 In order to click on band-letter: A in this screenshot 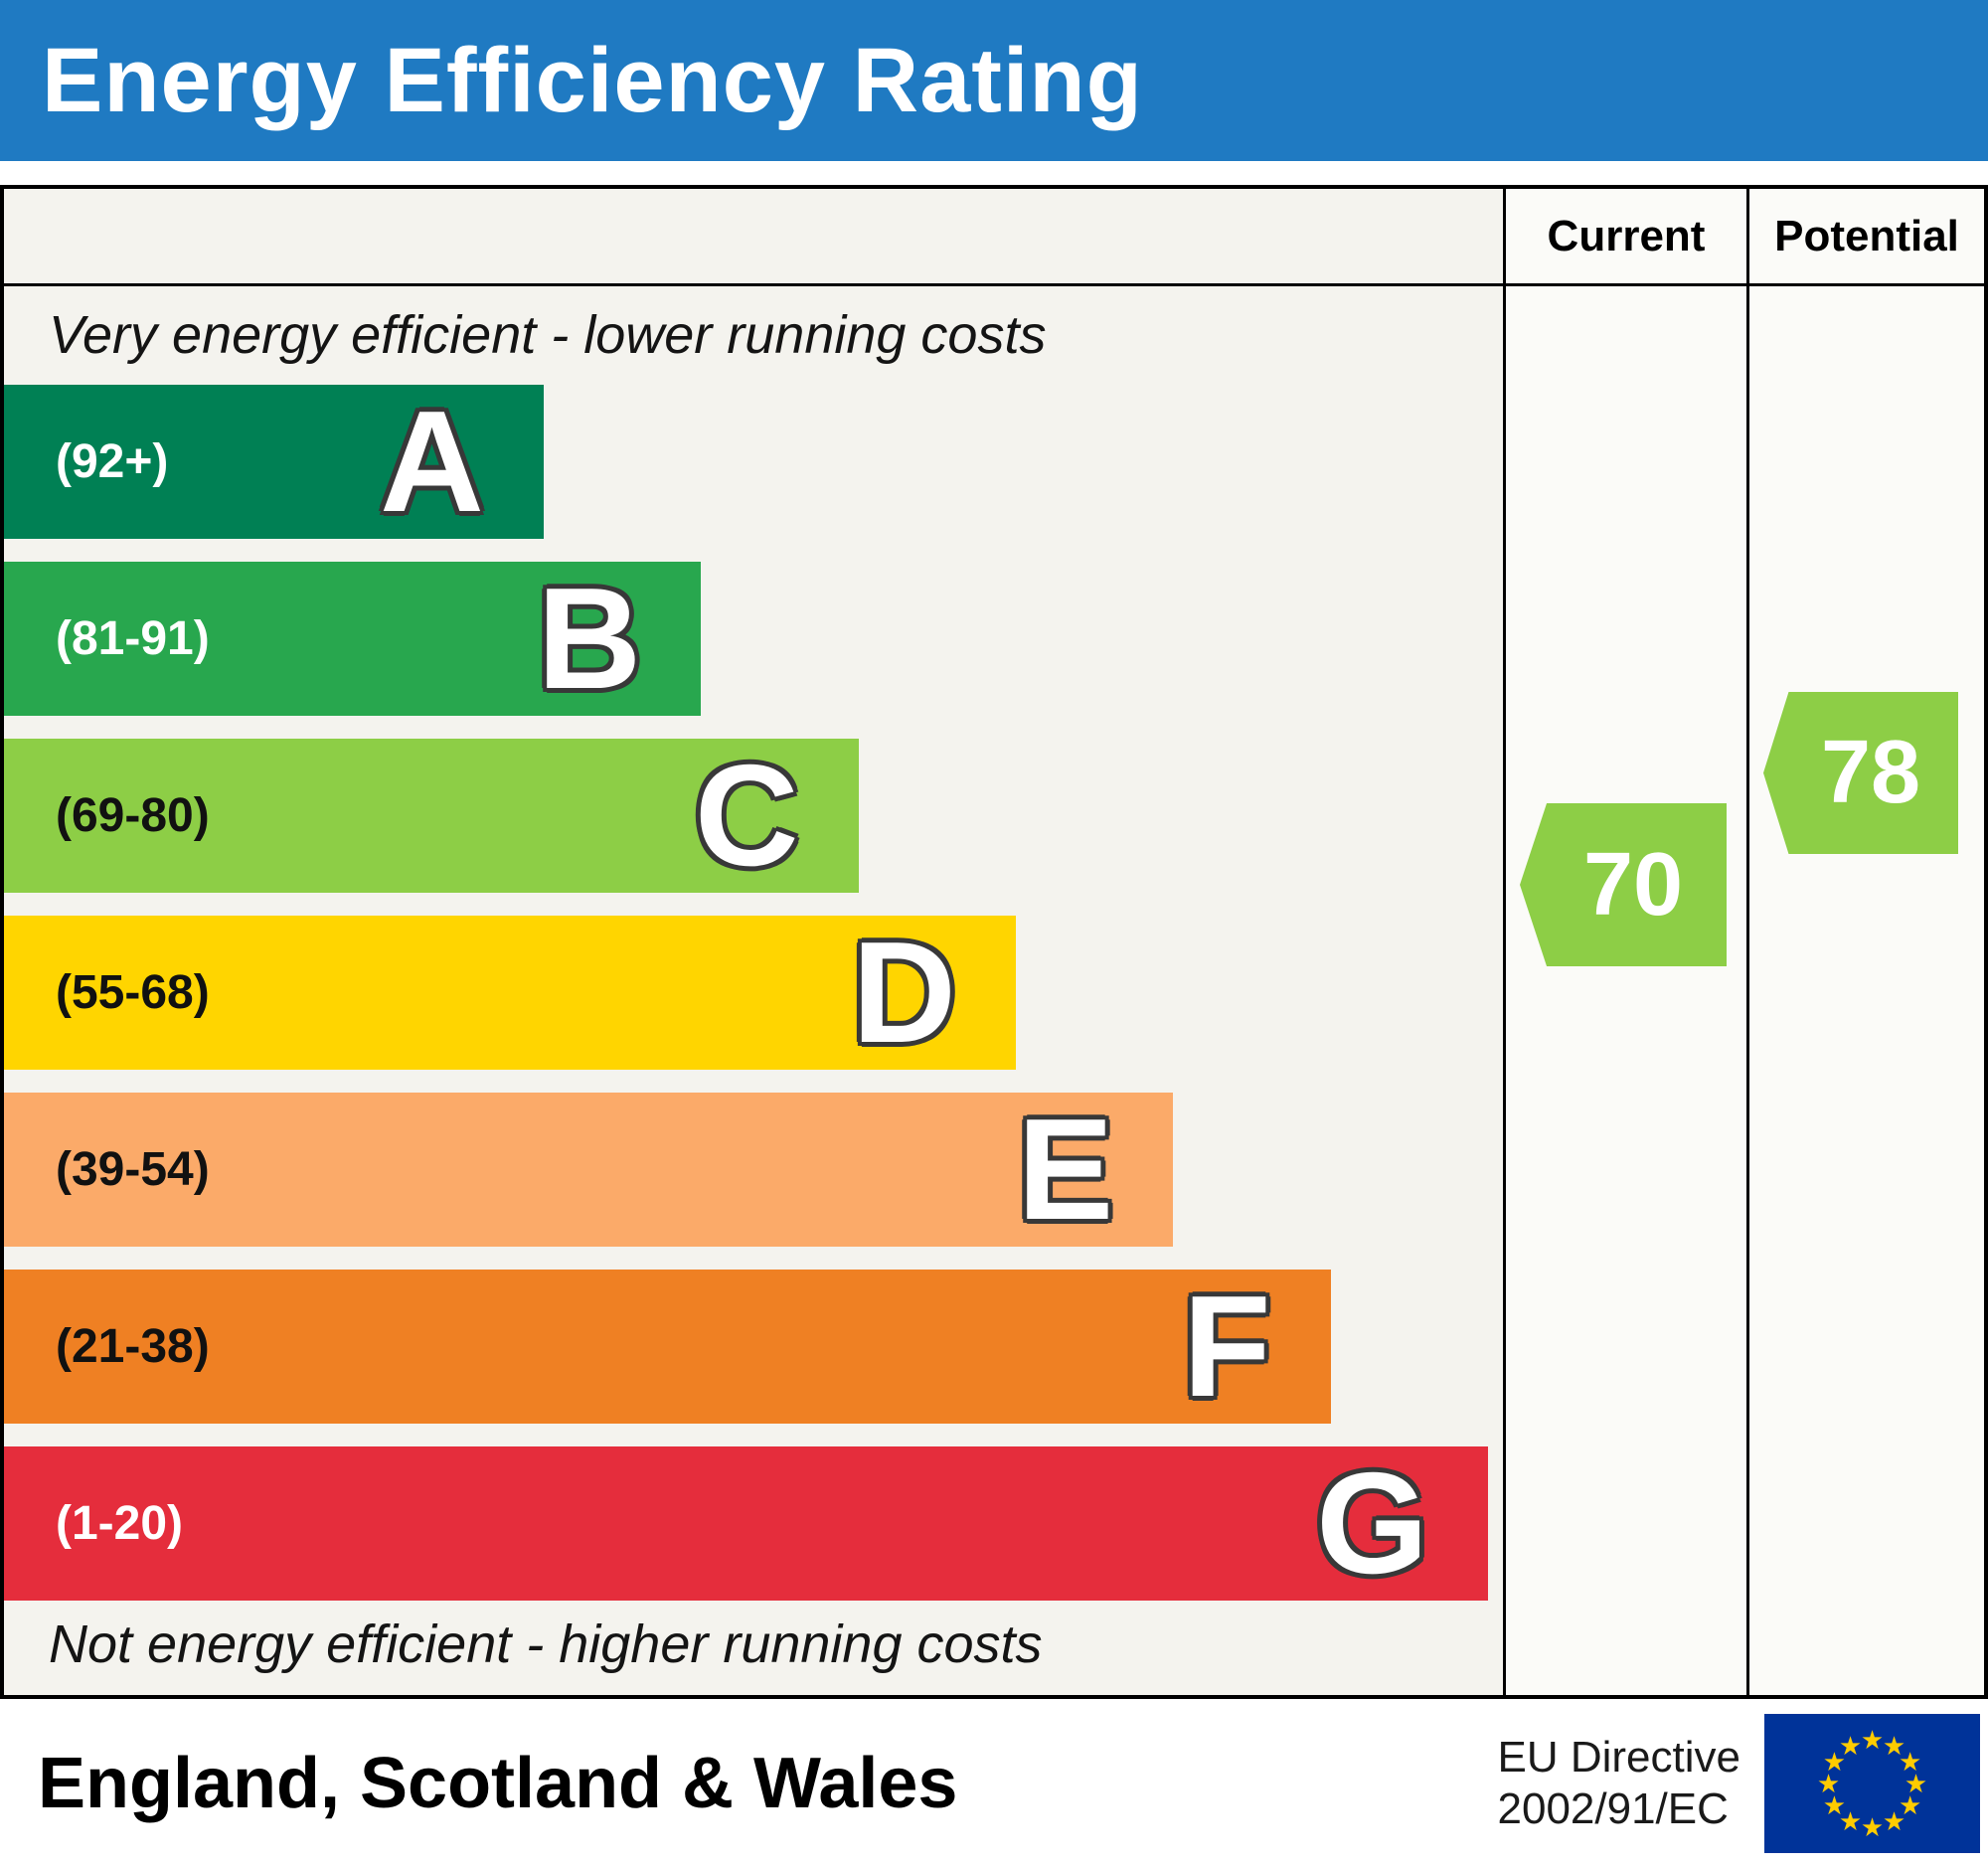, I will do `click(432, 461)`.